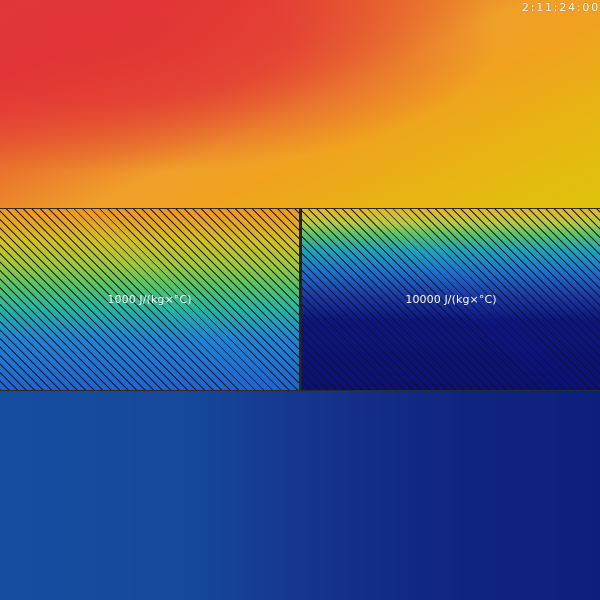  I want to click on material-label-10000: 10000 J/(kg×°C), so click(451, 299).